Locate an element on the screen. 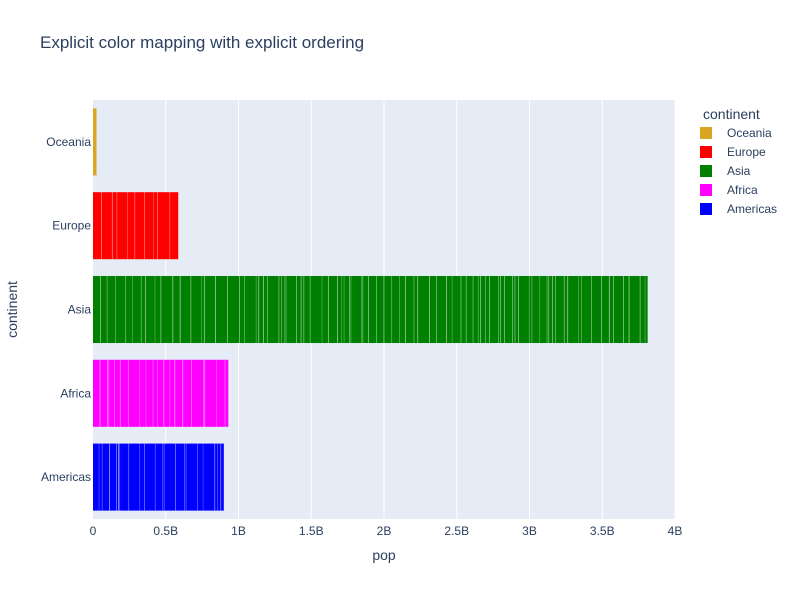 The image size is (800, 600). x-tick-label: 1B is located at coordinates (238, 531).